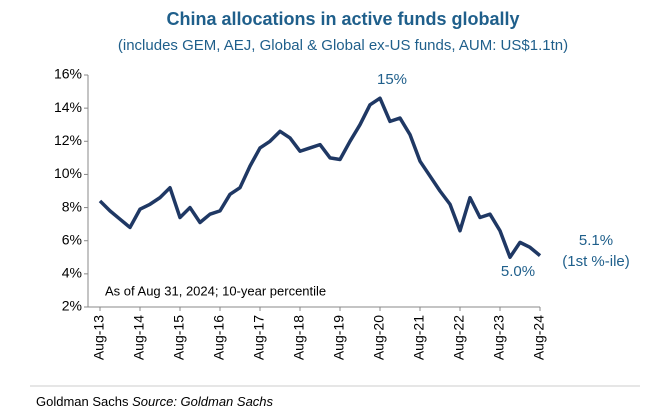 Image resolution: width=669 pixels, height=416 pixels. Describe the element at coordinates (518, 271) in the screenshot. I see `annotation: 5.0%` at that location.